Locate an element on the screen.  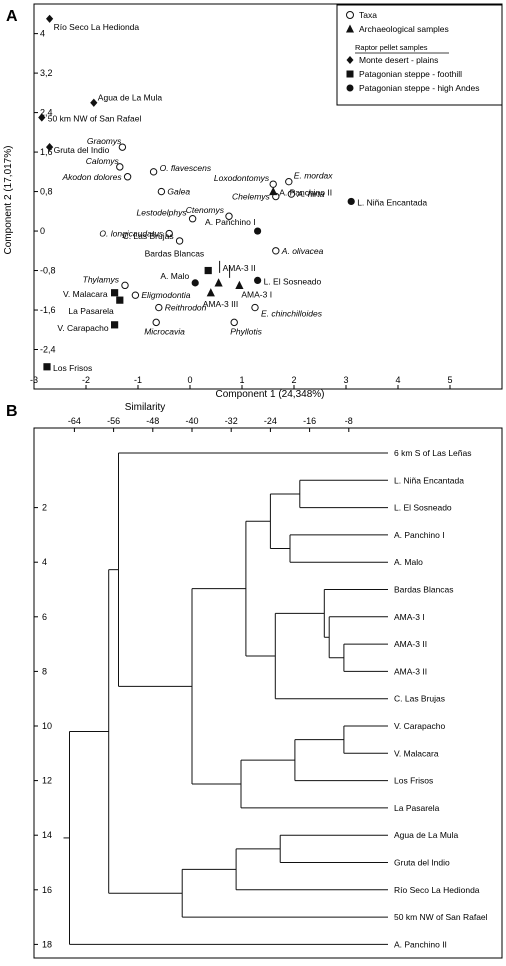
point-label: L. Niña Encantada is located at coordinates (392, 202).